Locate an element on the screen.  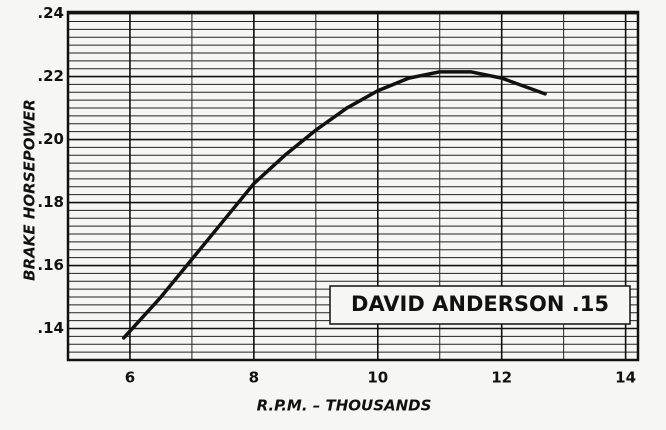
x-tick-label: 14 is located at coordinates (625, 378).